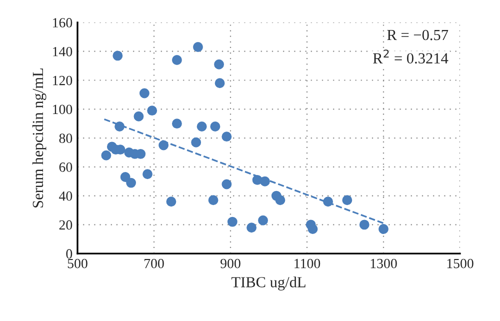 The image size is (500, 321). Describe the element at coordinates (69, 254) in the screenshot. I see `y-tick-label: 0` at that location.